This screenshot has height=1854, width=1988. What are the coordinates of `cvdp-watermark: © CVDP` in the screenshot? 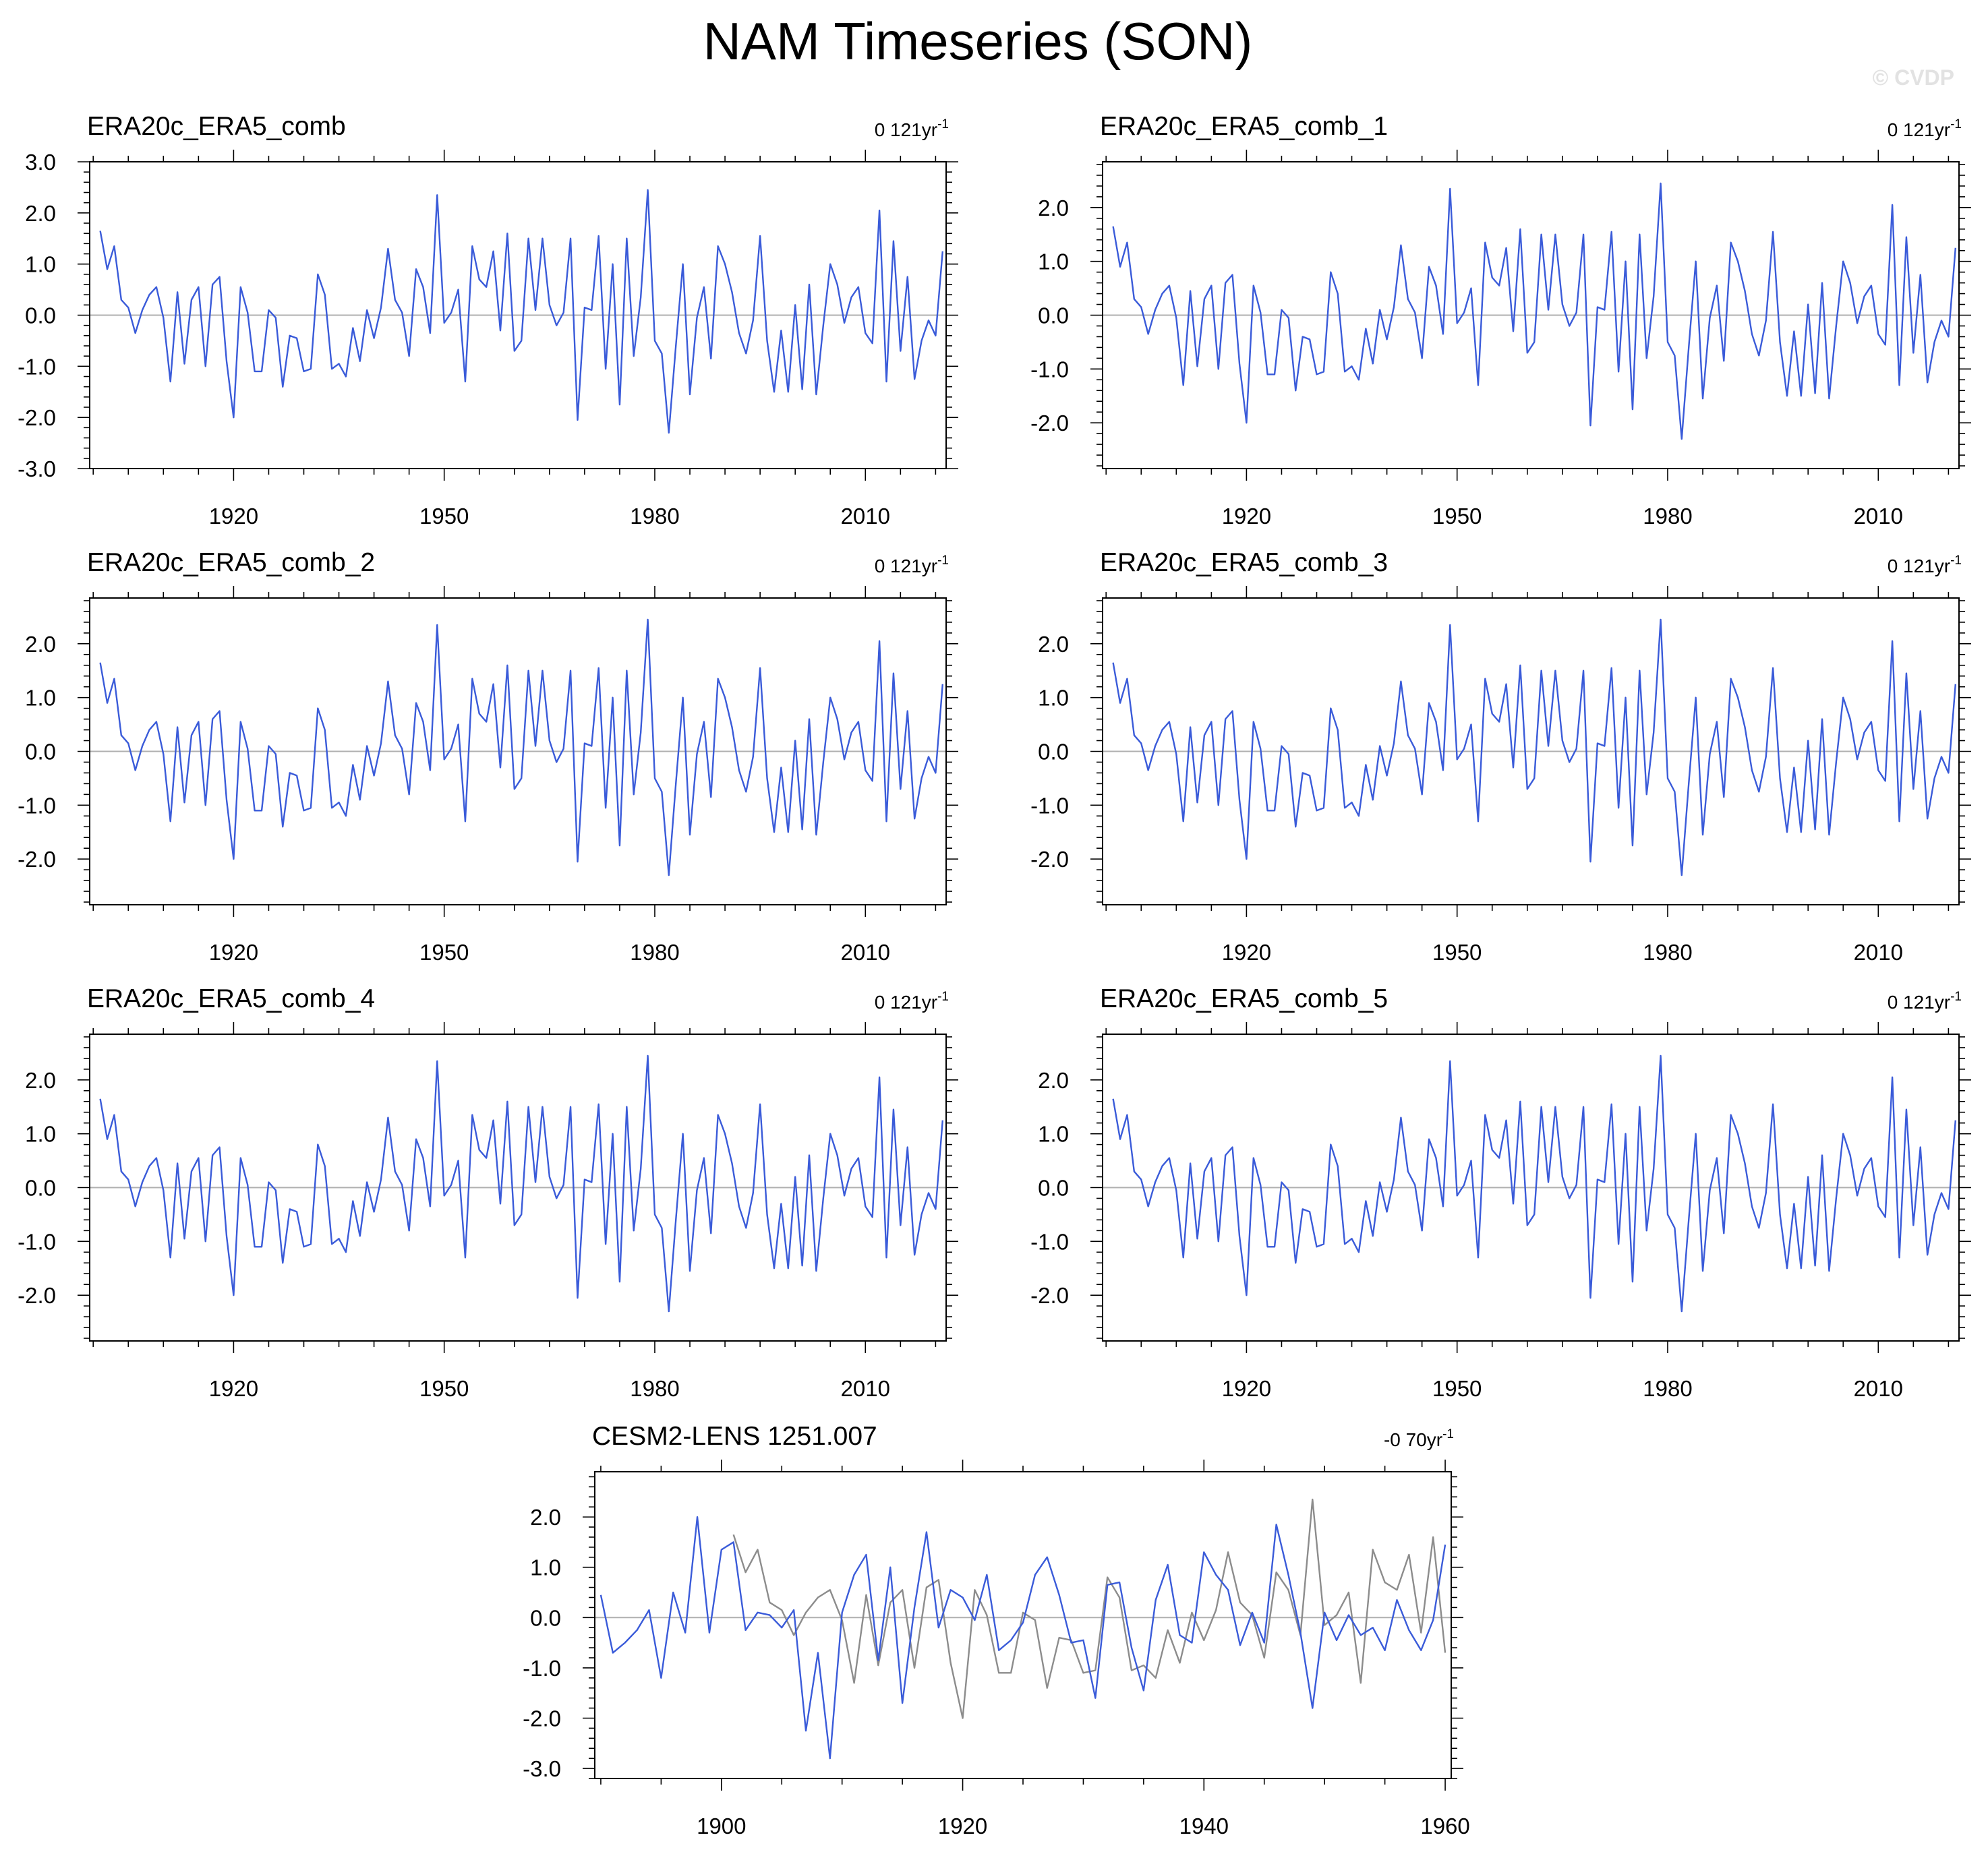 It's located at (1914, 77).